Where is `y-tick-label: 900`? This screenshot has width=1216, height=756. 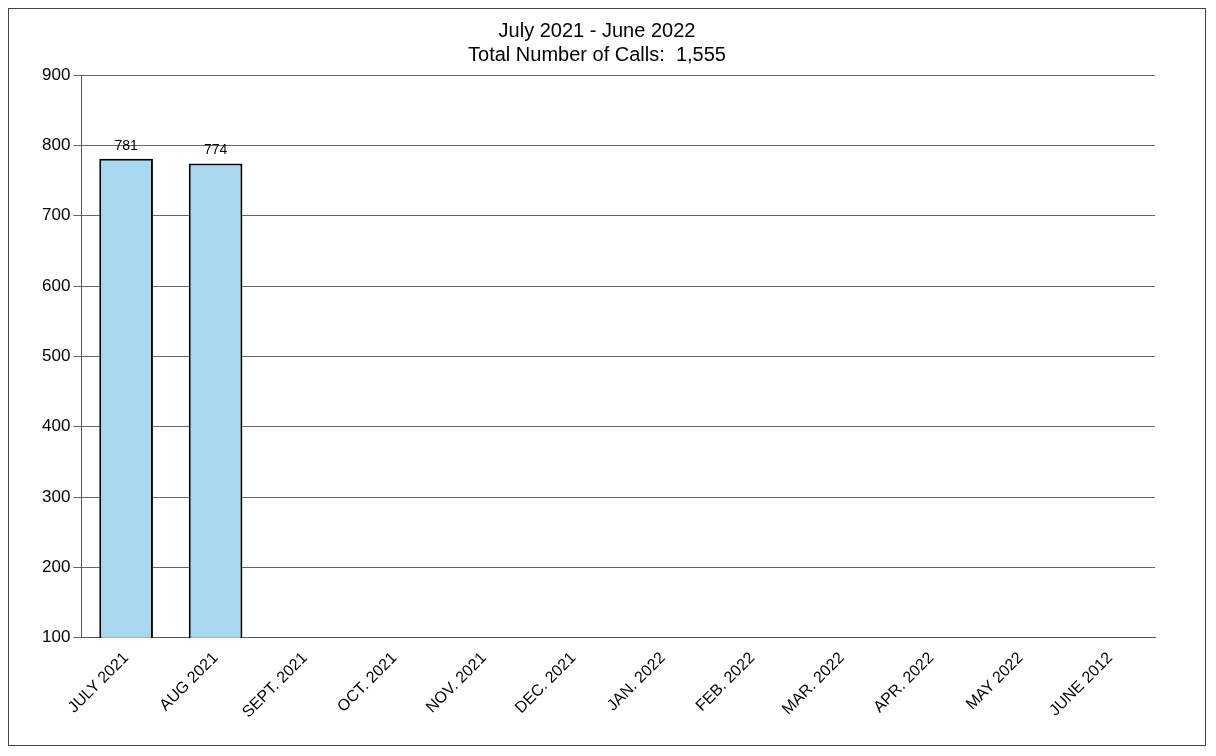
y-tick-label: 900 is located at coordinates (56, 74).